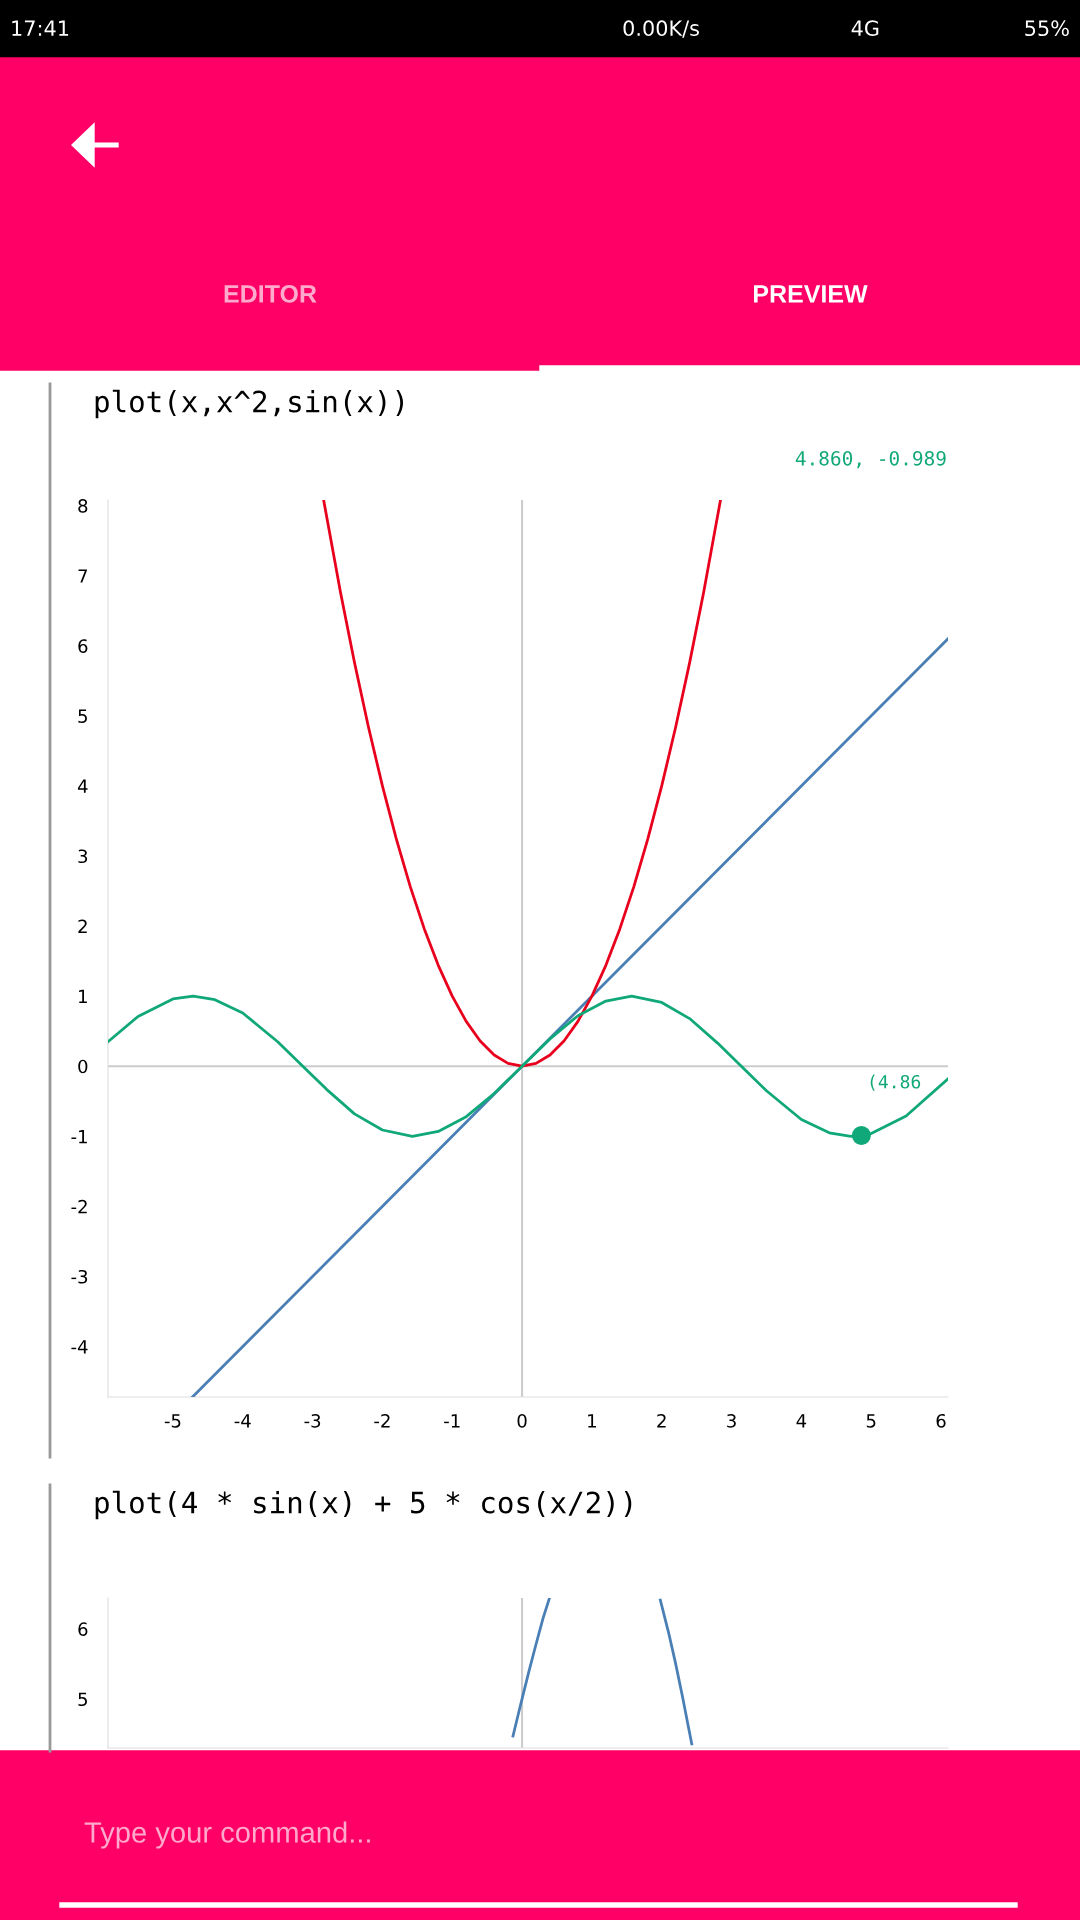  I want to click on text: 0.00K/s, so click(661, 29).